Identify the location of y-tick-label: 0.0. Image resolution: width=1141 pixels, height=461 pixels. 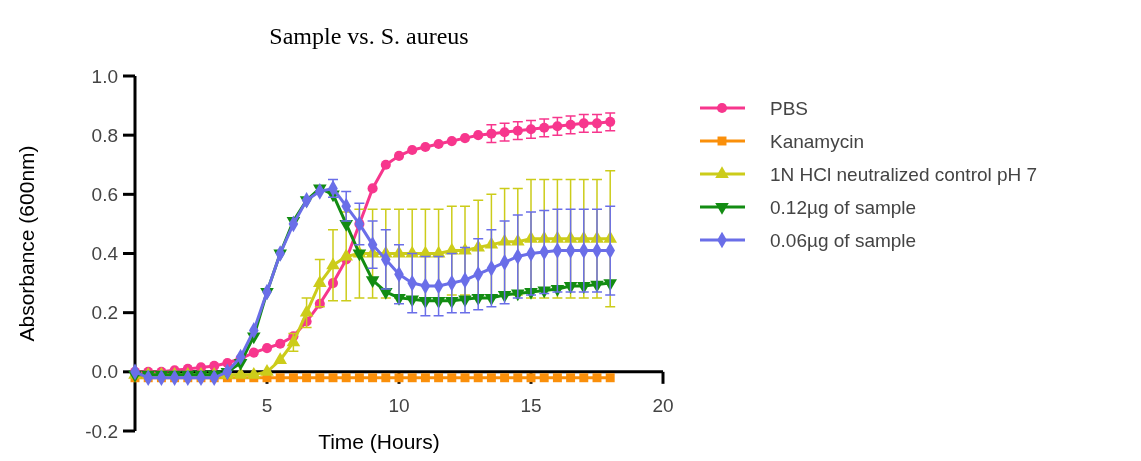
(104, 372).